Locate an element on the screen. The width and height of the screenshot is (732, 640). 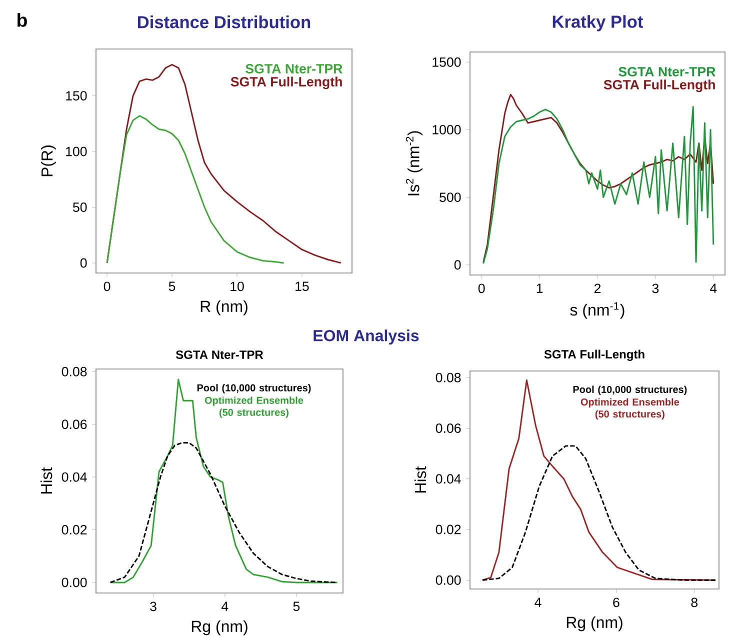
y-tick-label: 150 is located at coordinates (76, 96).